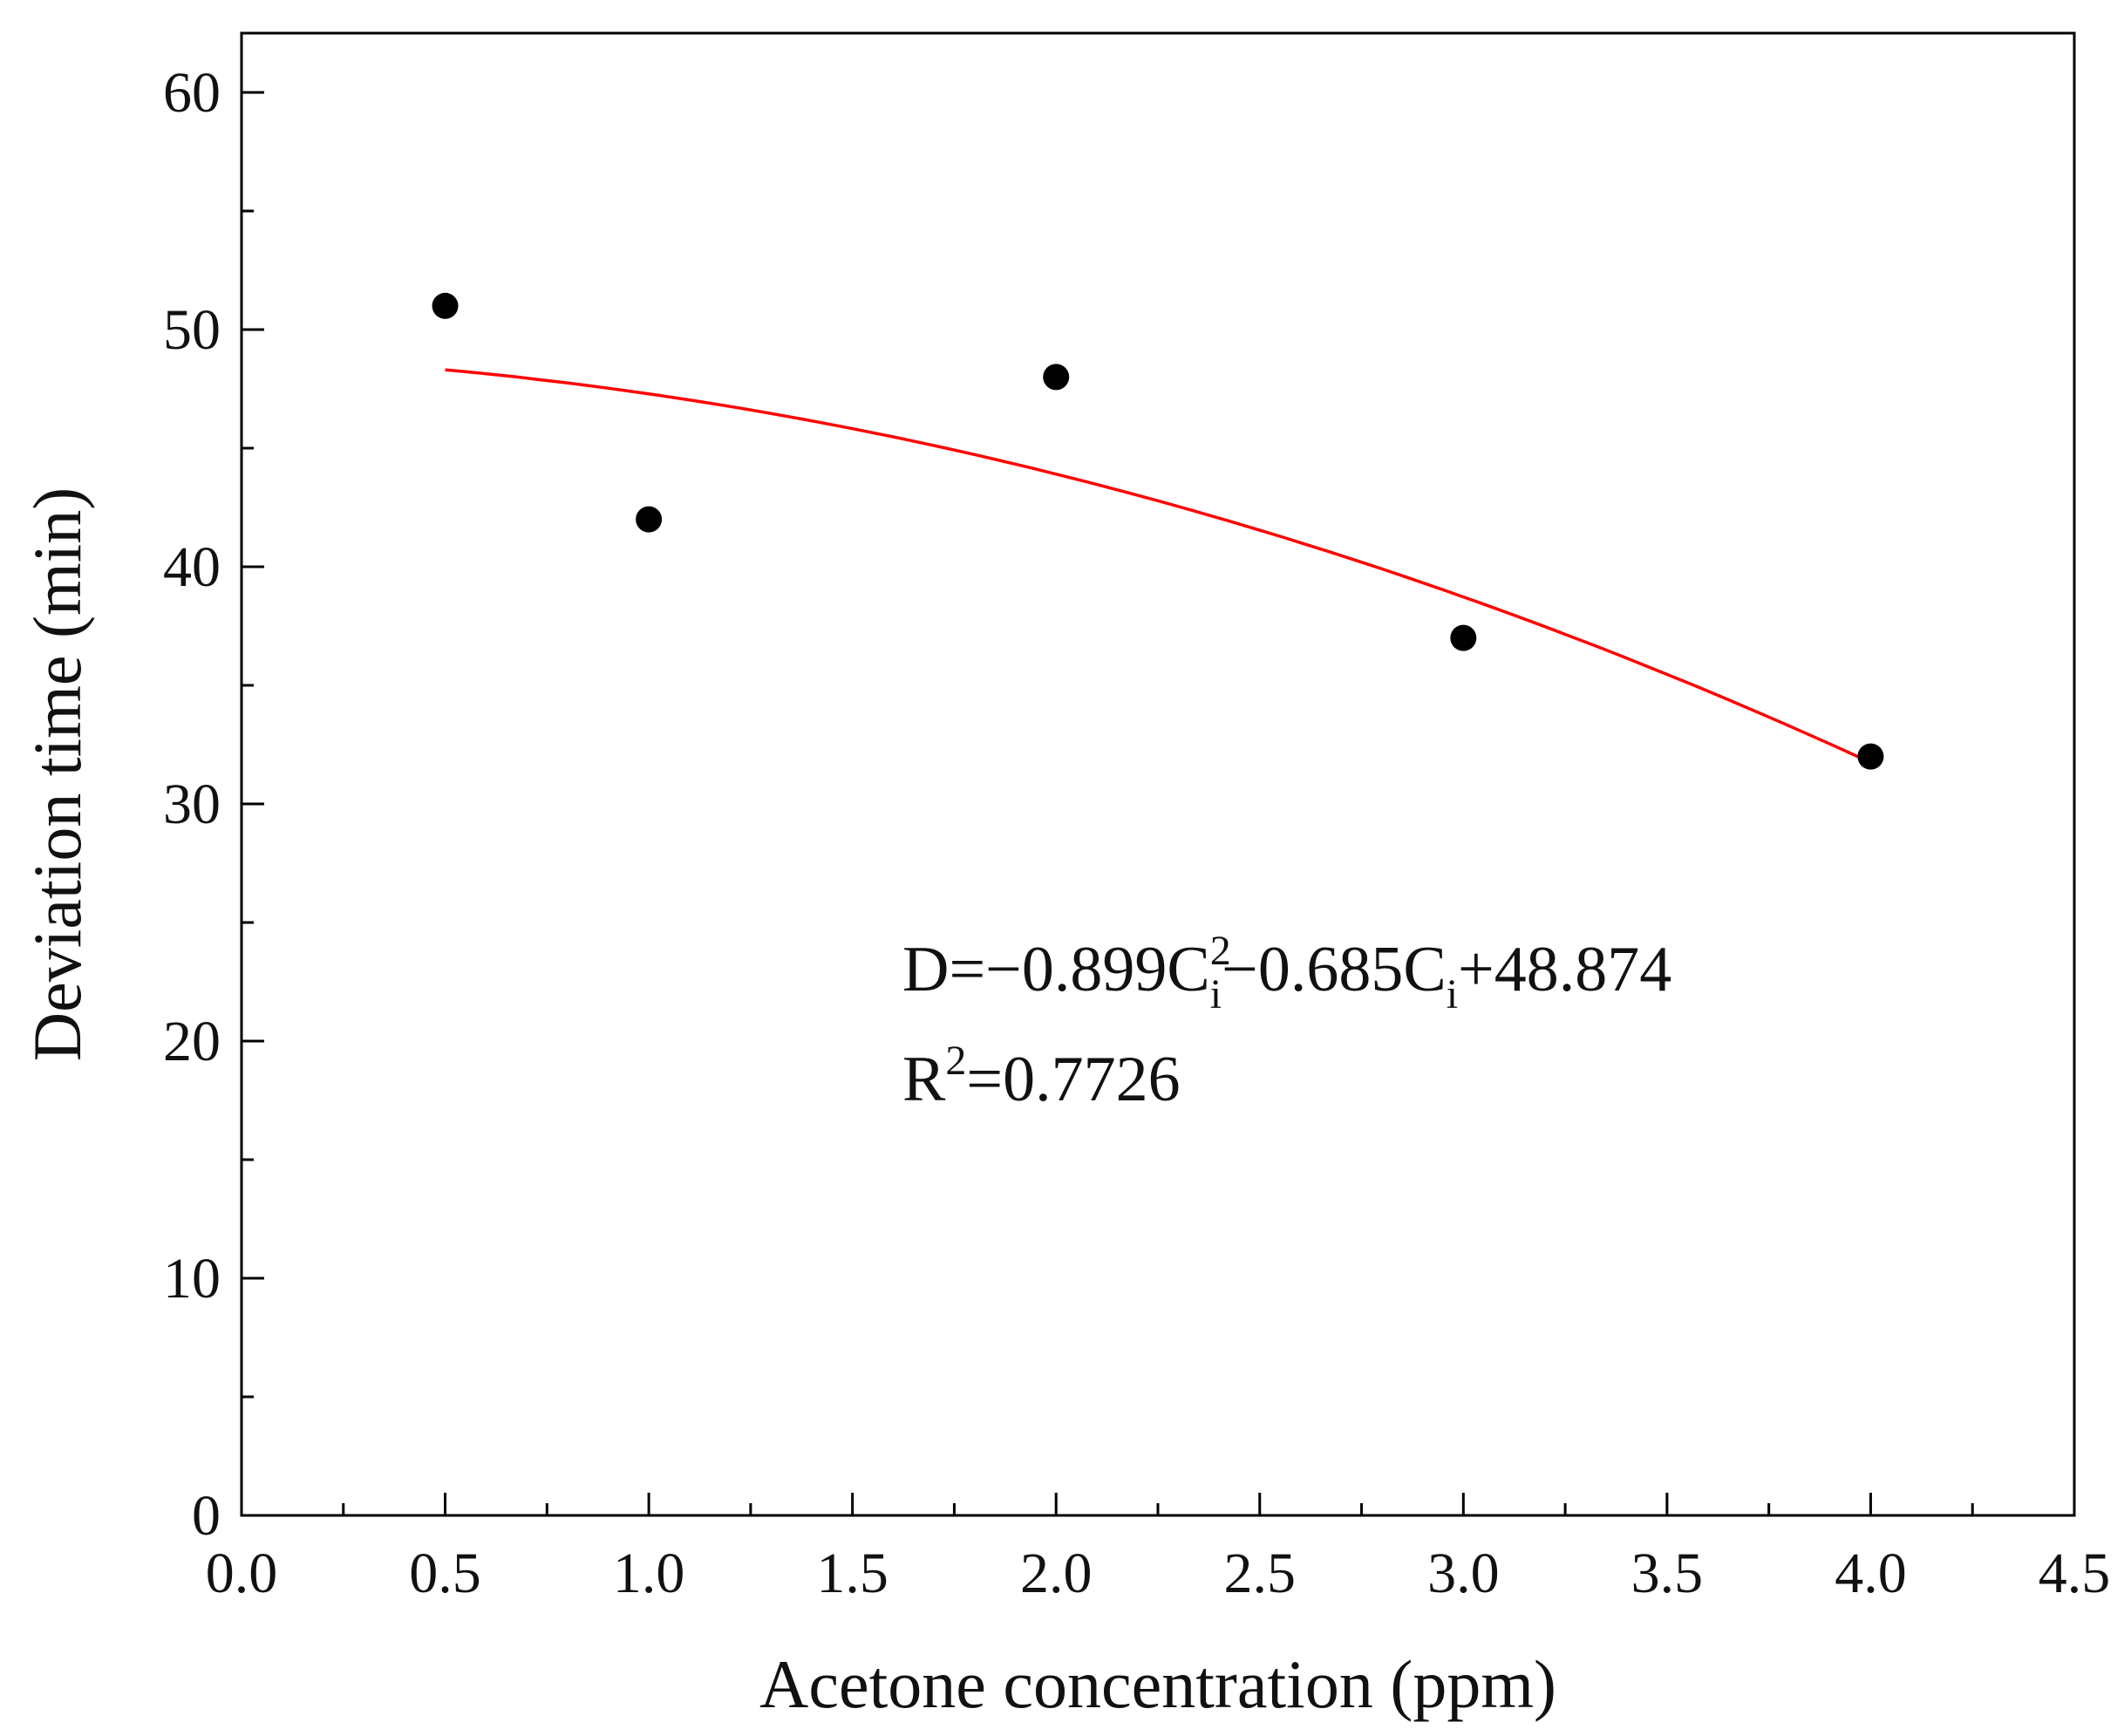 Image resolution: width=2124 pixels, height=1736 pixels. I want to click on equation-middle: −0.685C, so click(1334, 970).